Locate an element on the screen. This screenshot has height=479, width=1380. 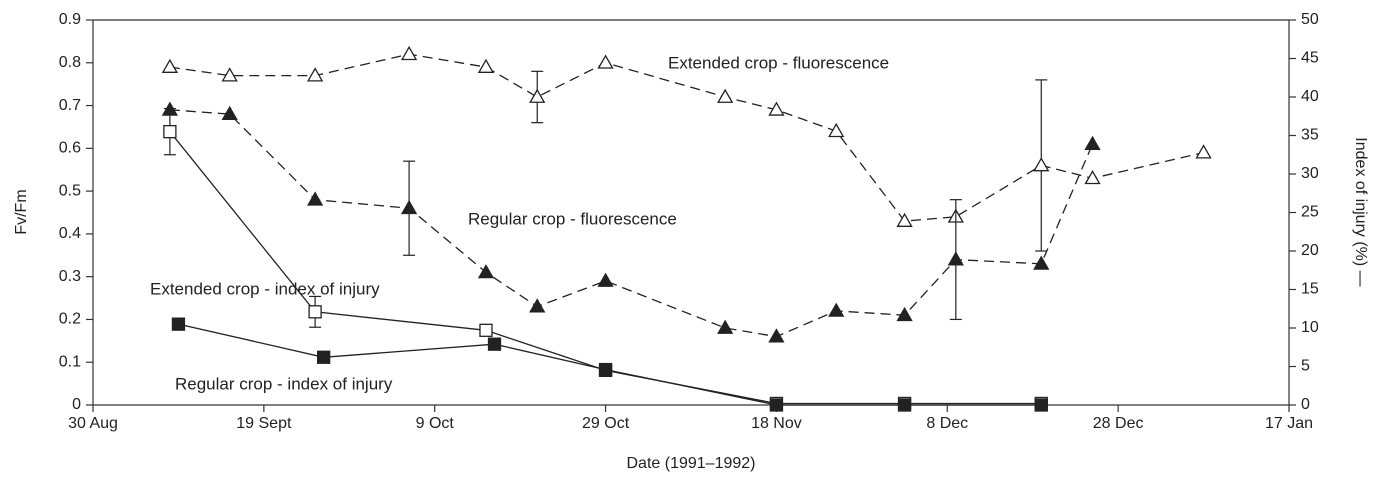
y2-tick-label: 10 is located at coordinates (1310, 327).